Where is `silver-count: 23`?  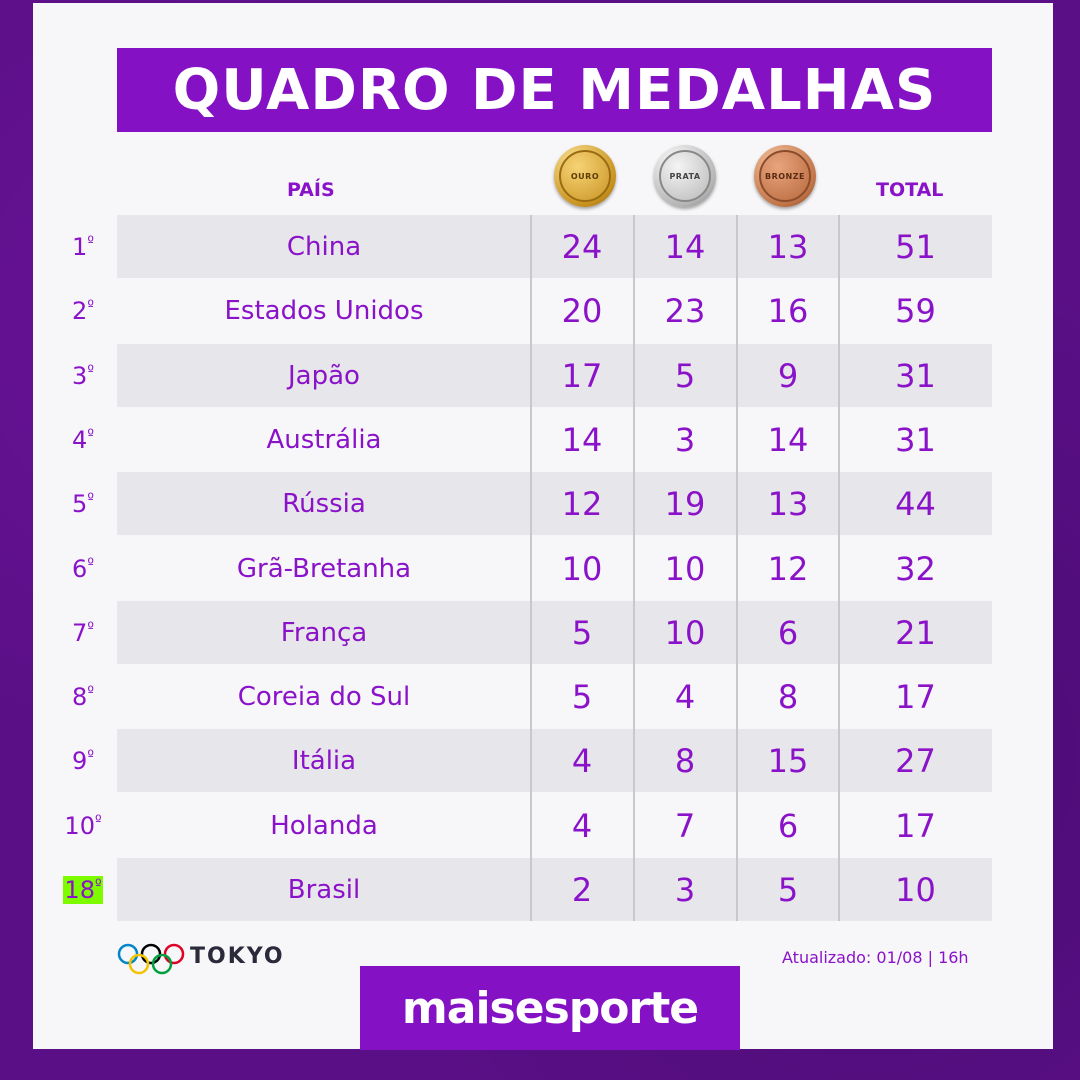 silver-count: 23 is located at coordinates (685, 310).